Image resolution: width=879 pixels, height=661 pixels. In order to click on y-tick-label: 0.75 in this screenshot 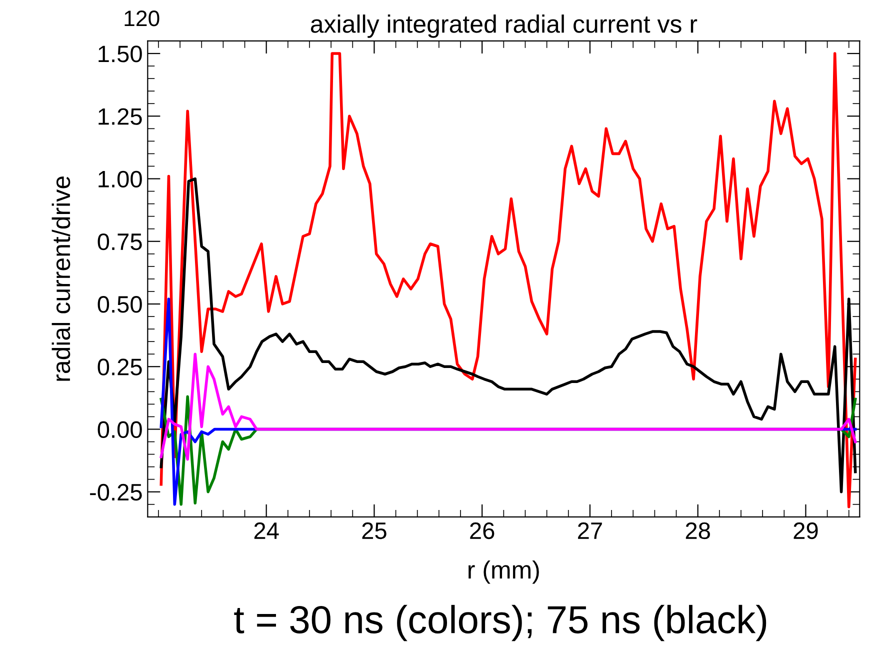, I will do `click(120, 241)`.